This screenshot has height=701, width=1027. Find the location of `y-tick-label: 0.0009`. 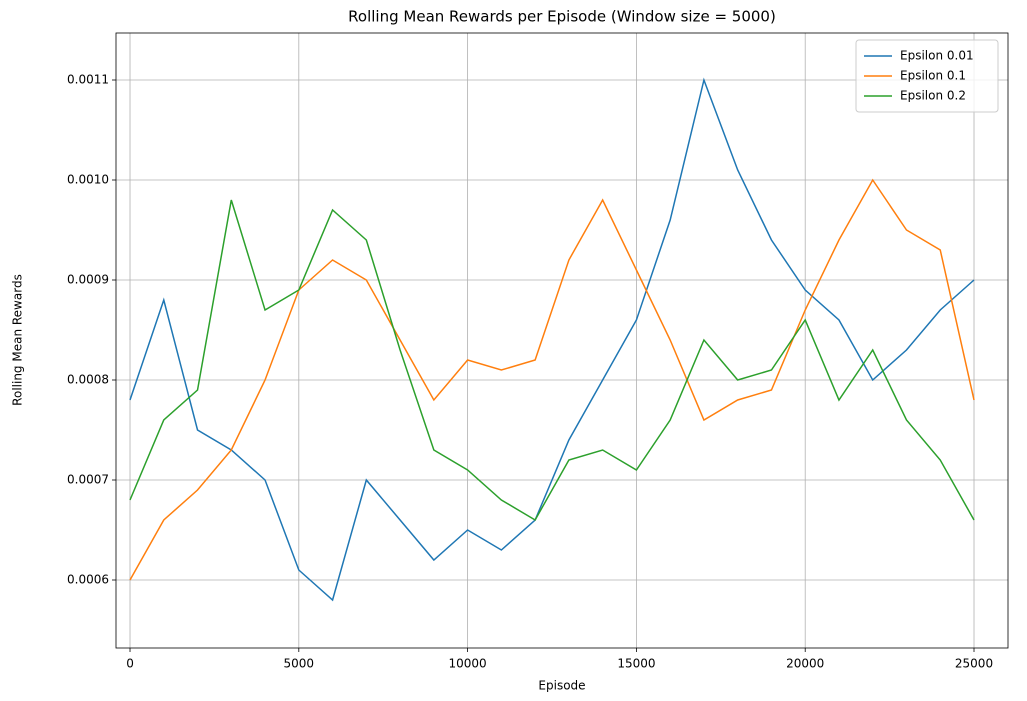

y-tick-label: 0.0009 is located at coordinates (88, 280).